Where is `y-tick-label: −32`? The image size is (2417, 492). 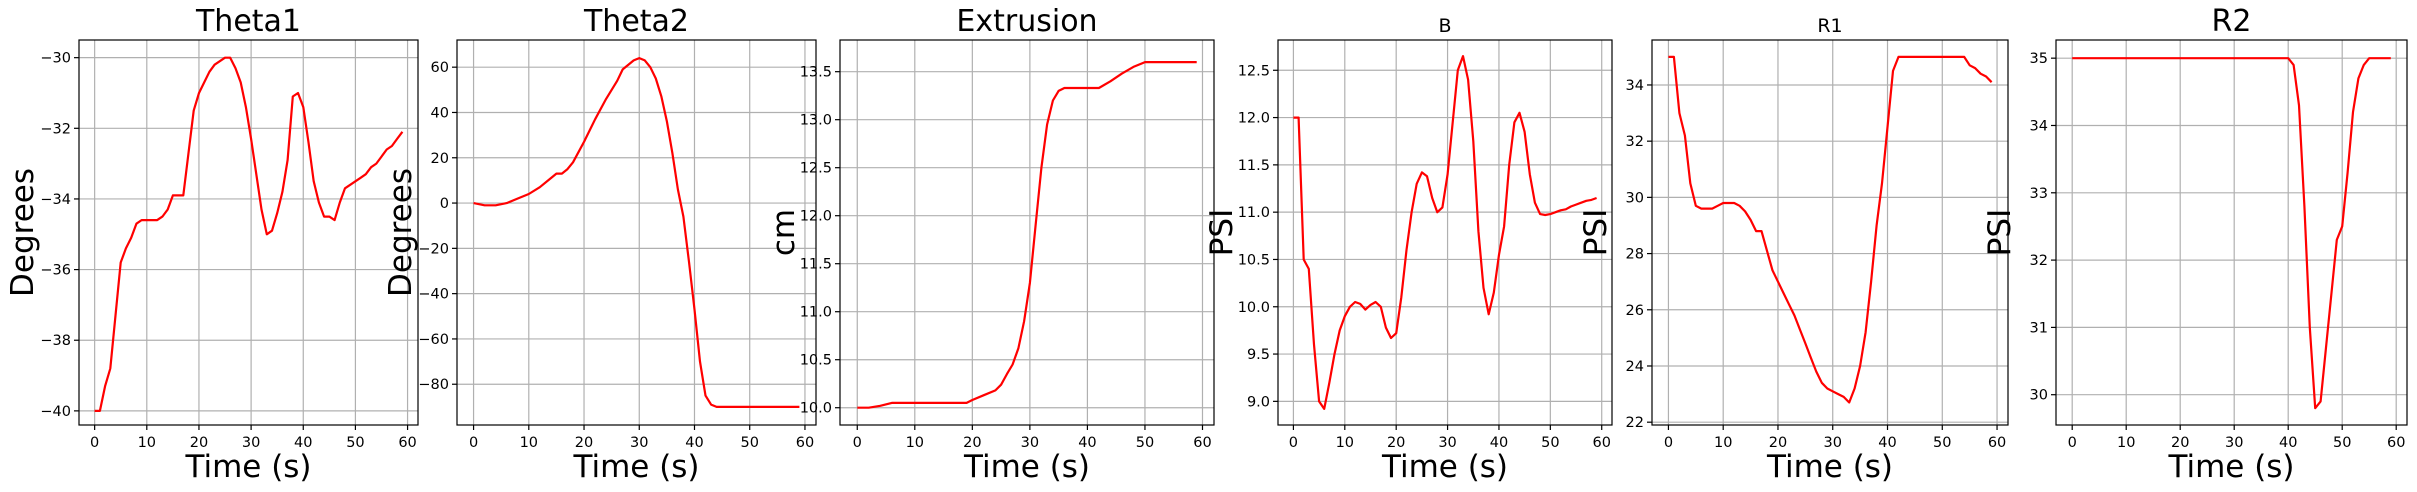 y-tick-label: −32 is located at coordinates (55, 129).